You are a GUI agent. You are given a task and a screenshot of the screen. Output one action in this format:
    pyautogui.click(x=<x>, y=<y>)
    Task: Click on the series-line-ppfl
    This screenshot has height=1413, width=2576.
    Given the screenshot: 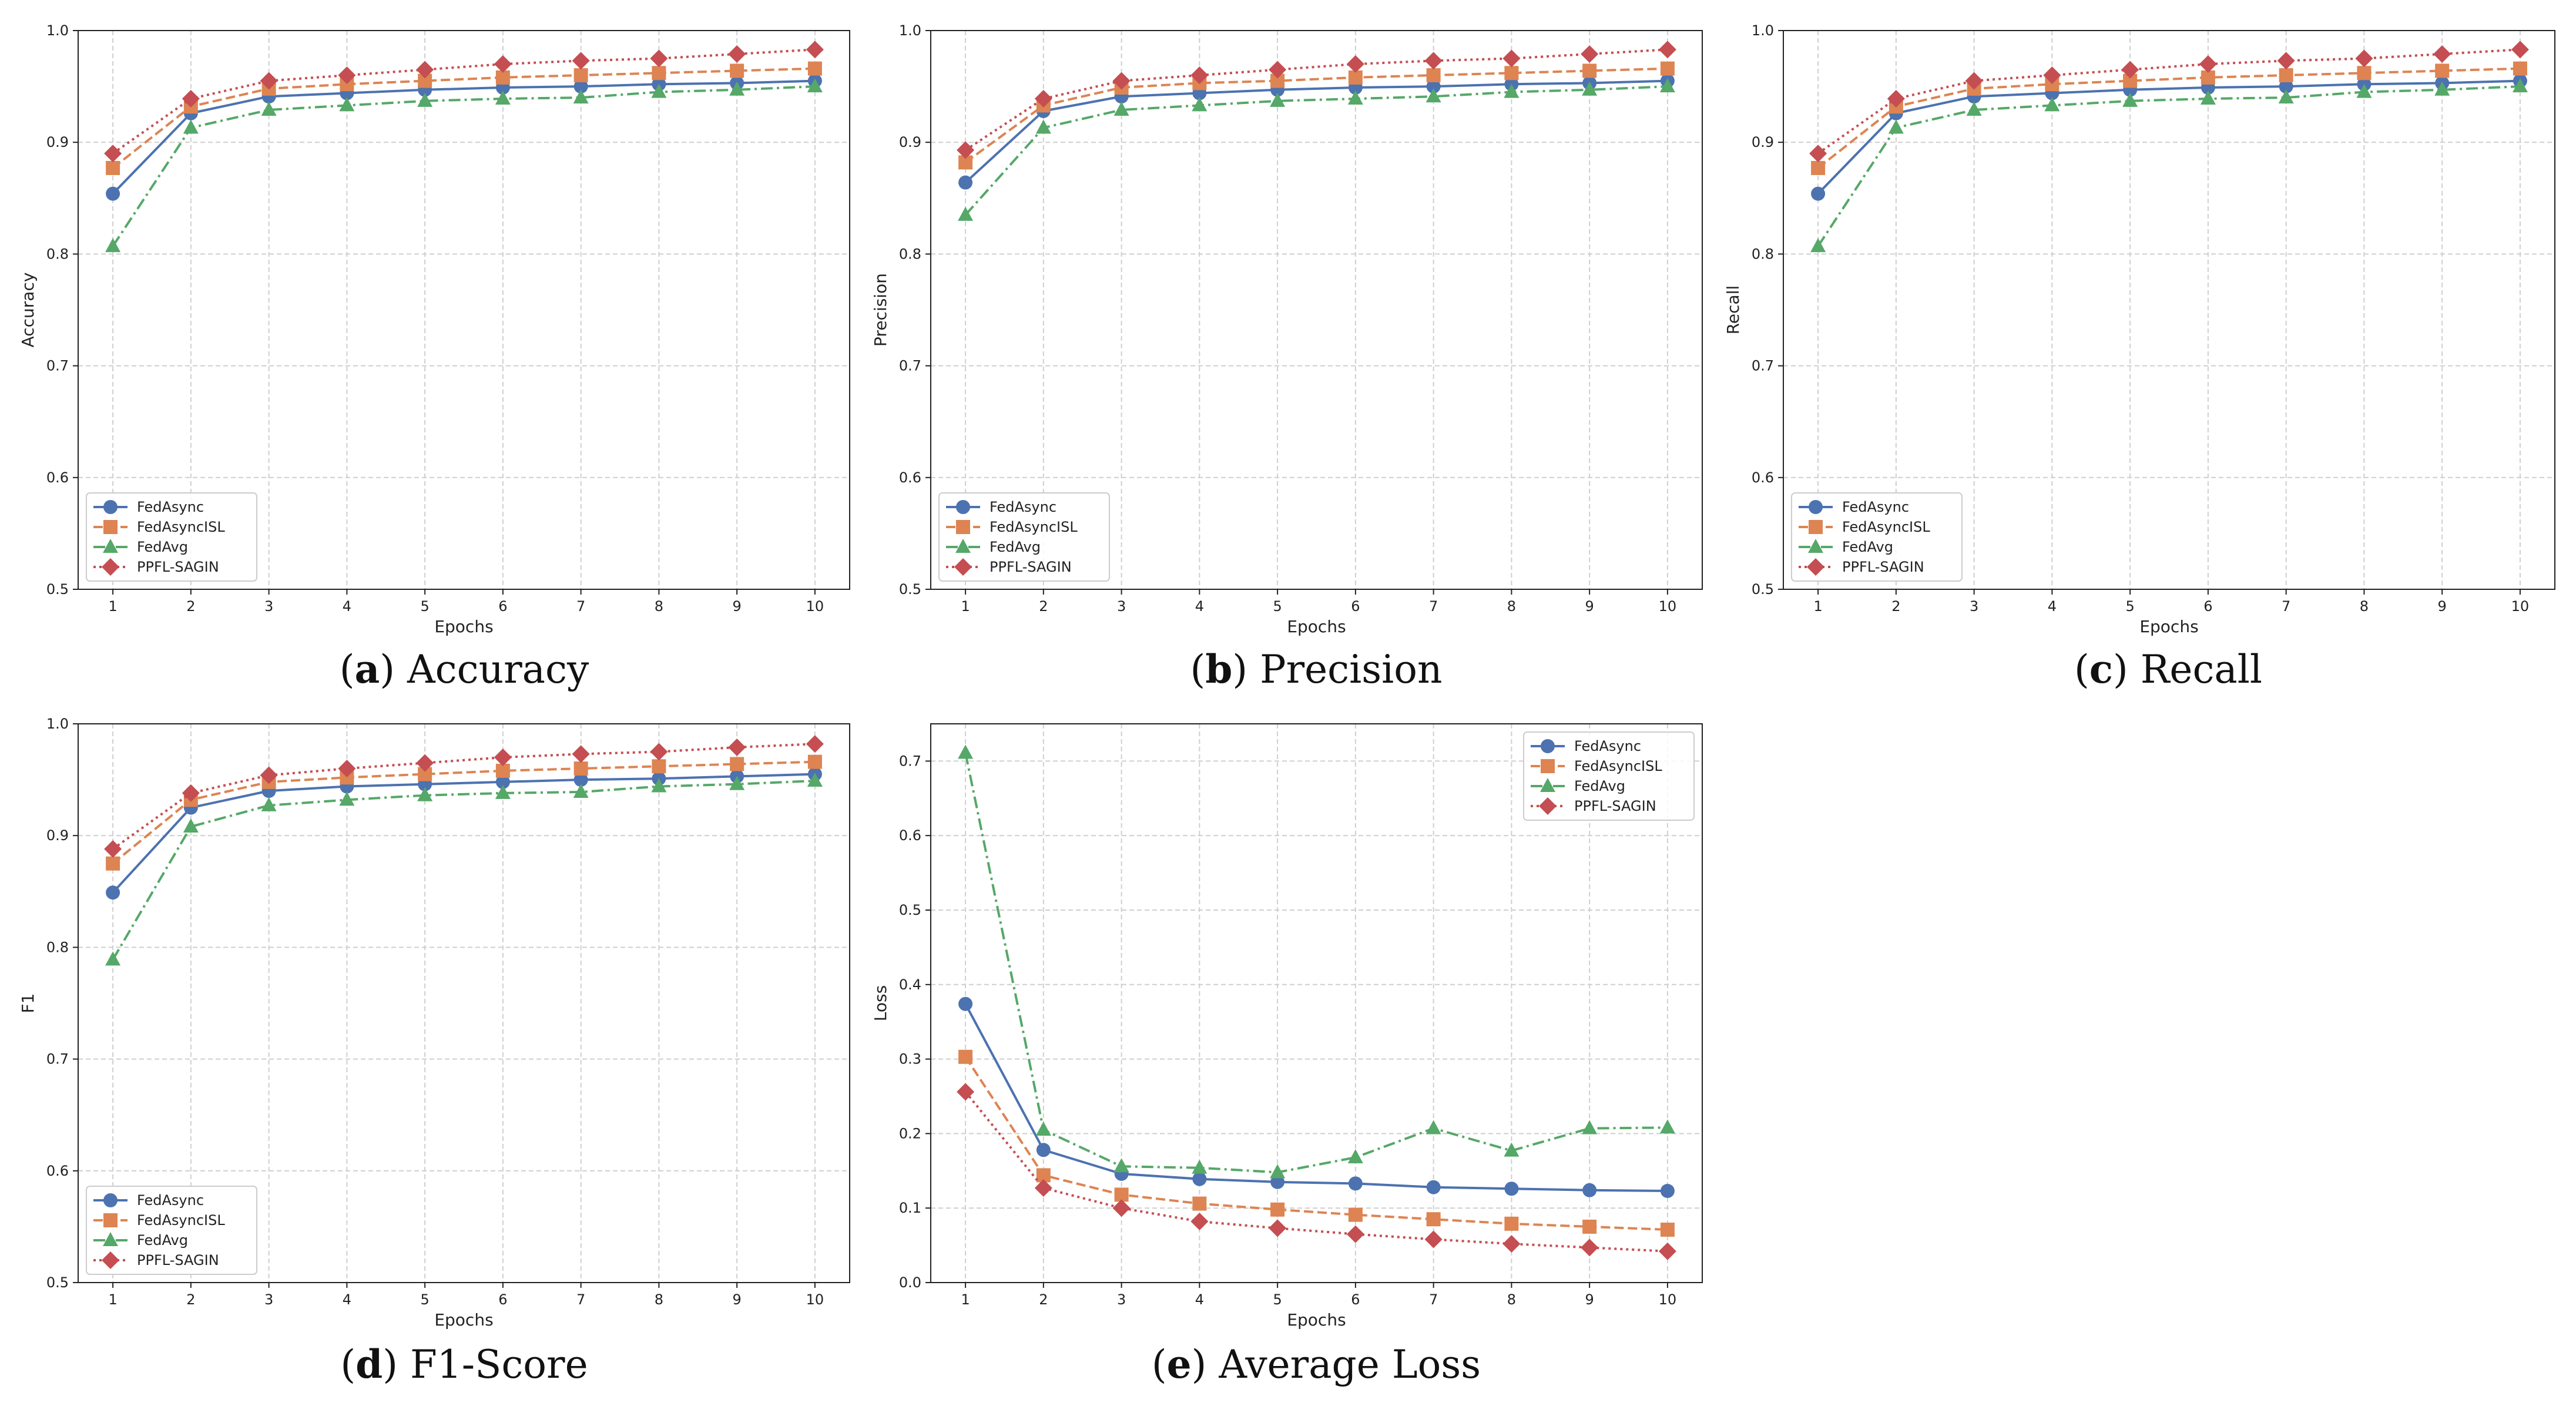 What is the action you would take?
    pyautogui.click(x=464, y=101)
    